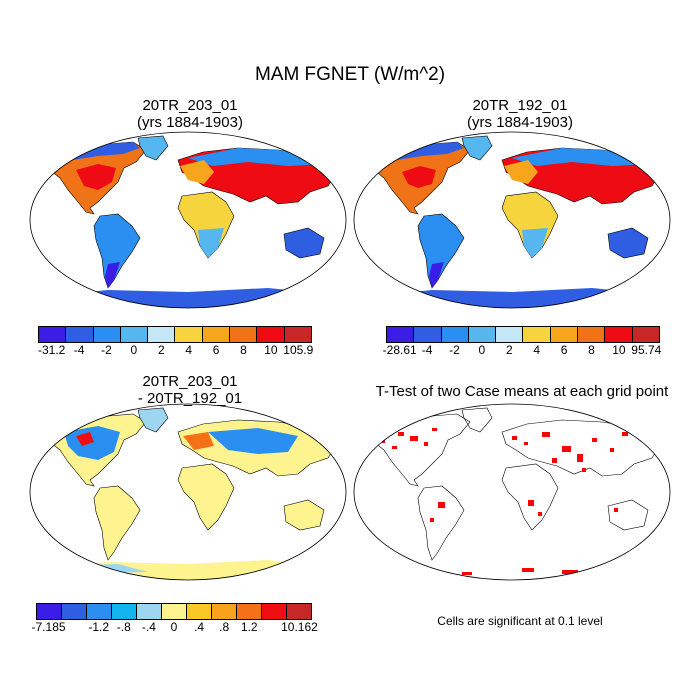  I want to click on colorbar-1-tick-label: 2, so click(161, 350).